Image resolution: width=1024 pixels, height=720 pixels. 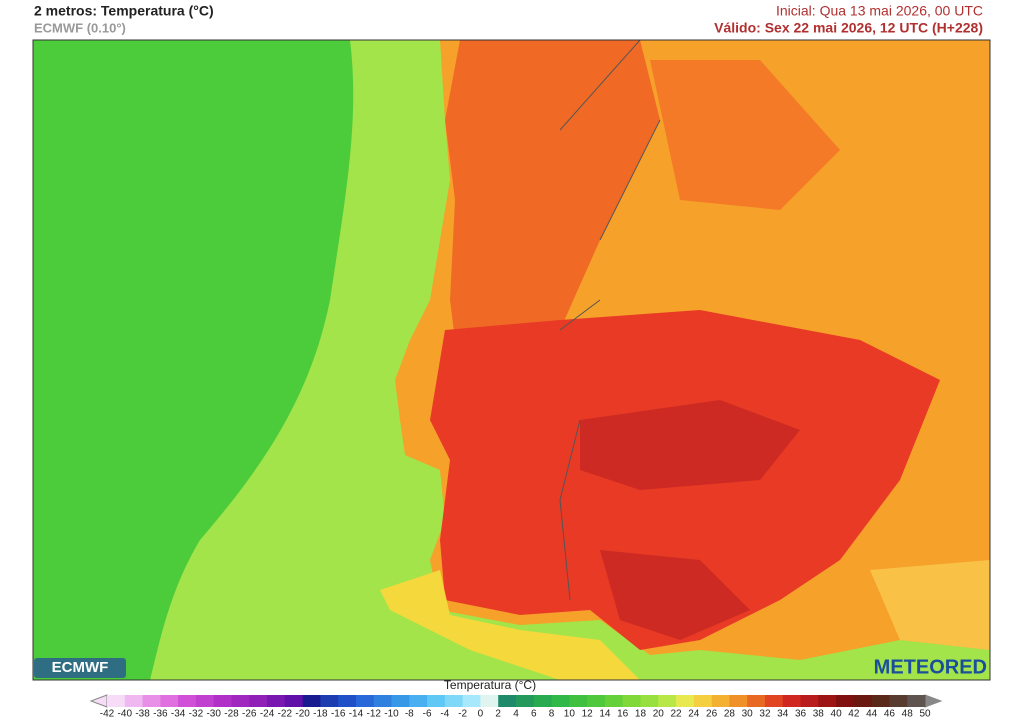 What do you see at coordinates (80, 668) in the screenshot?
I see `logo-box` at bounding box center [80, 668].